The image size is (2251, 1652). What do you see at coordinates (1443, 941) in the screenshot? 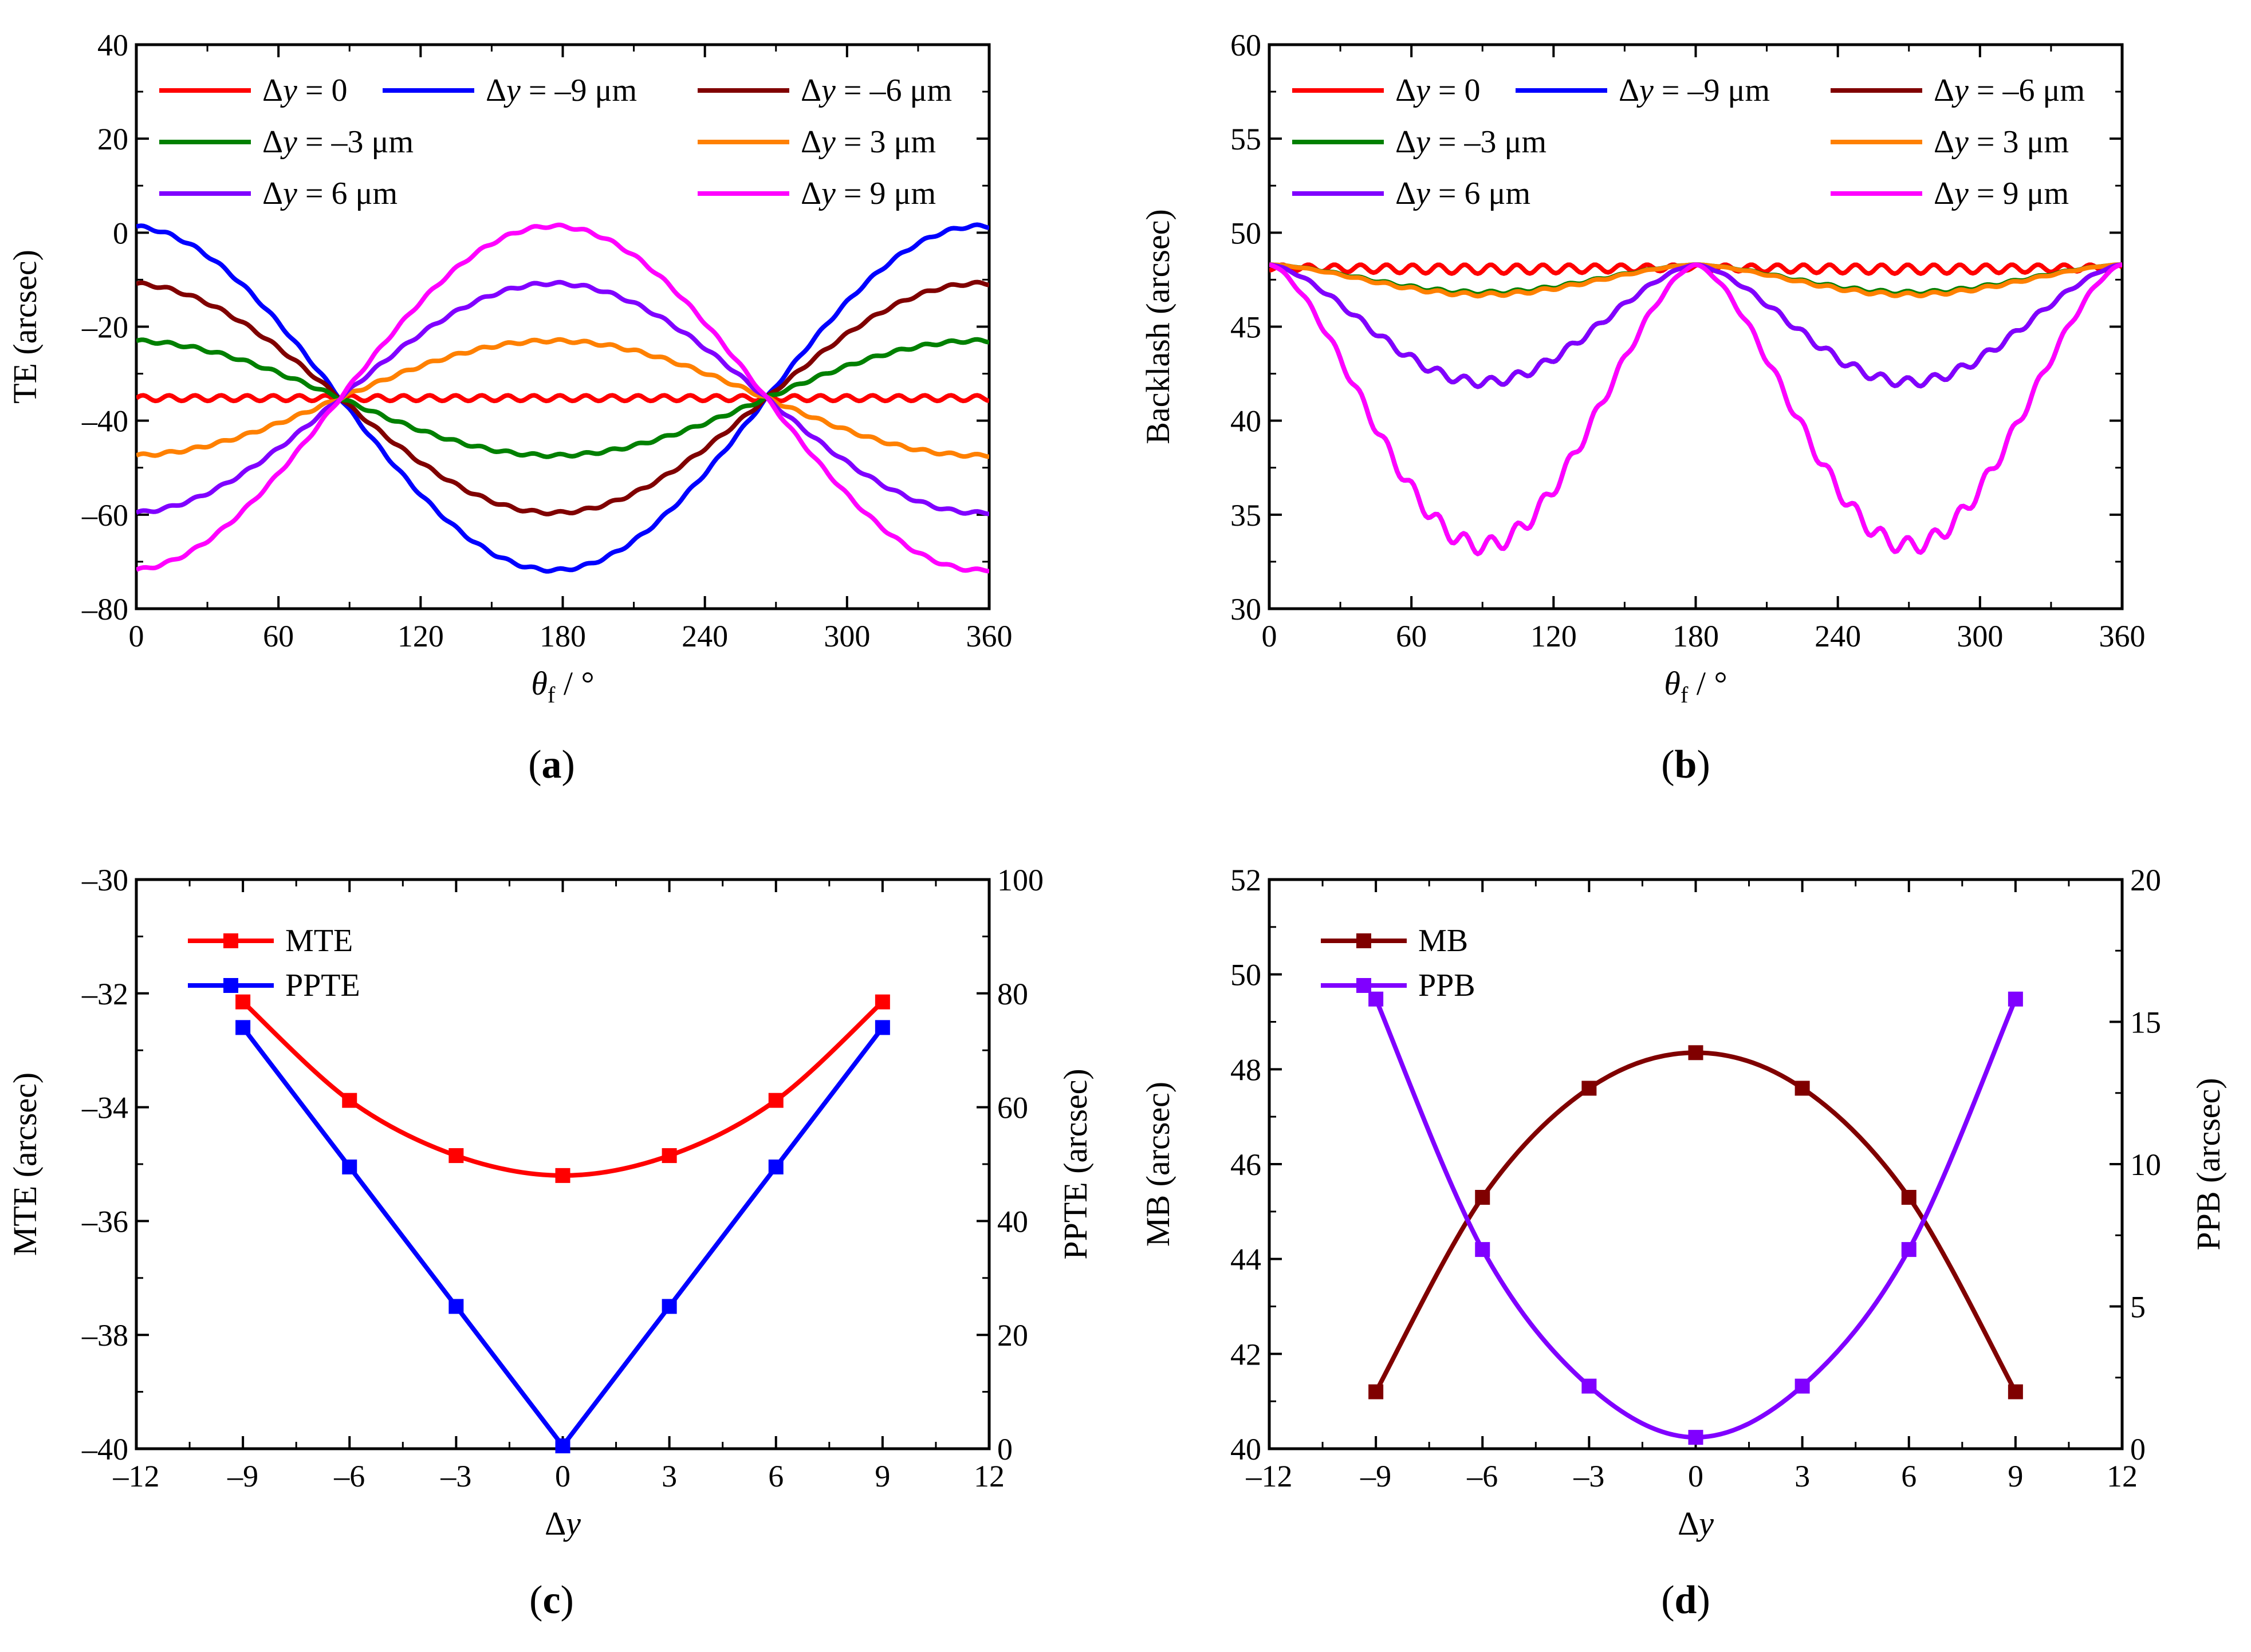
I see `legend-label: MB` at bounding box center [1443, 941].